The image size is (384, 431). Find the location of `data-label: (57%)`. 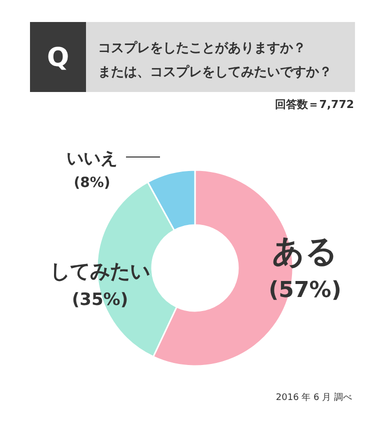

data-label: (57%) is located at coordinates (305, 290).